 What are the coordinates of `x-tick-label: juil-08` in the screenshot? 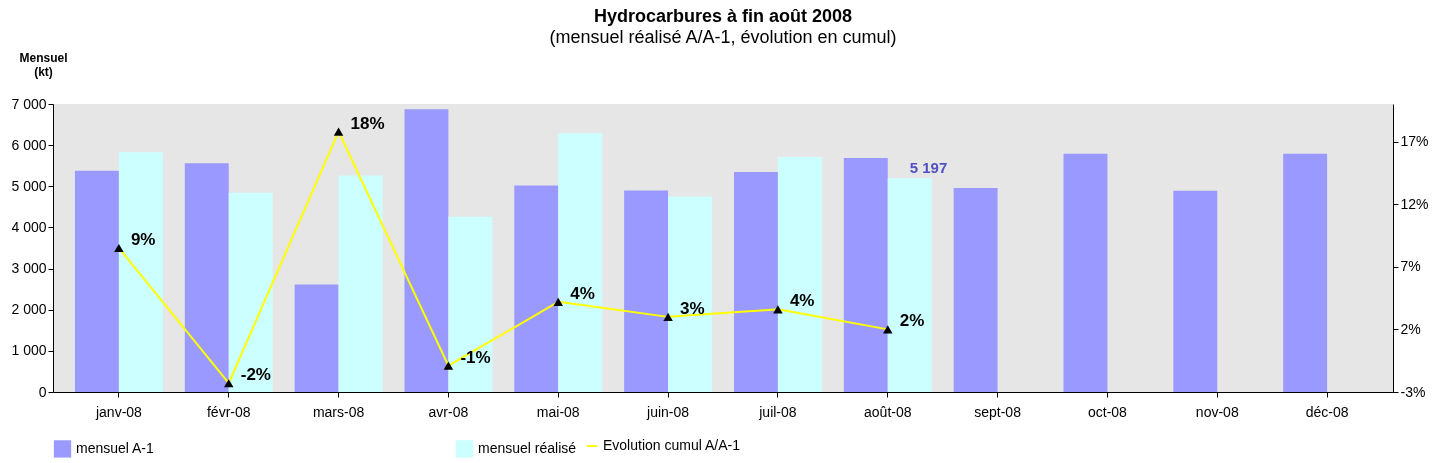 It's located at (777, 411).